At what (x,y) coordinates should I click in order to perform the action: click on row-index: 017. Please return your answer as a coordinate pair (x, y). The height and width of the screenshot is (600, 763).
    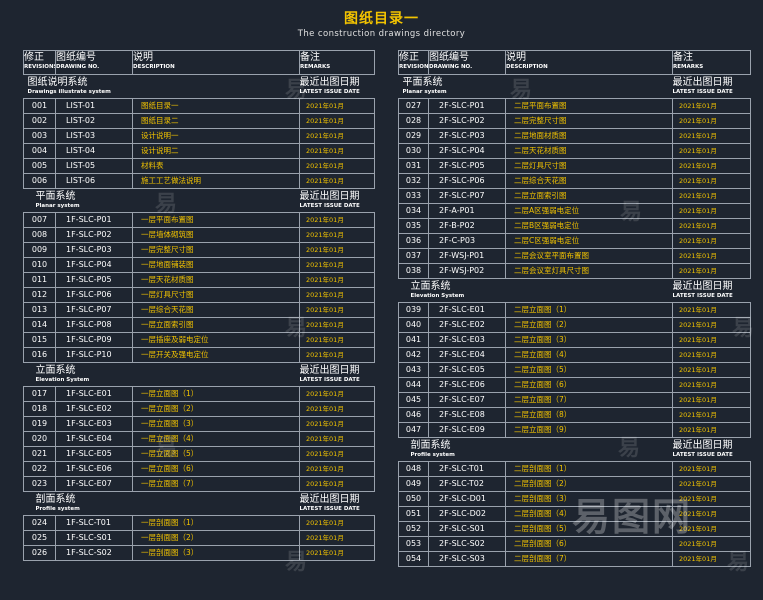
    Looking at the image, I should click on (39, 394).